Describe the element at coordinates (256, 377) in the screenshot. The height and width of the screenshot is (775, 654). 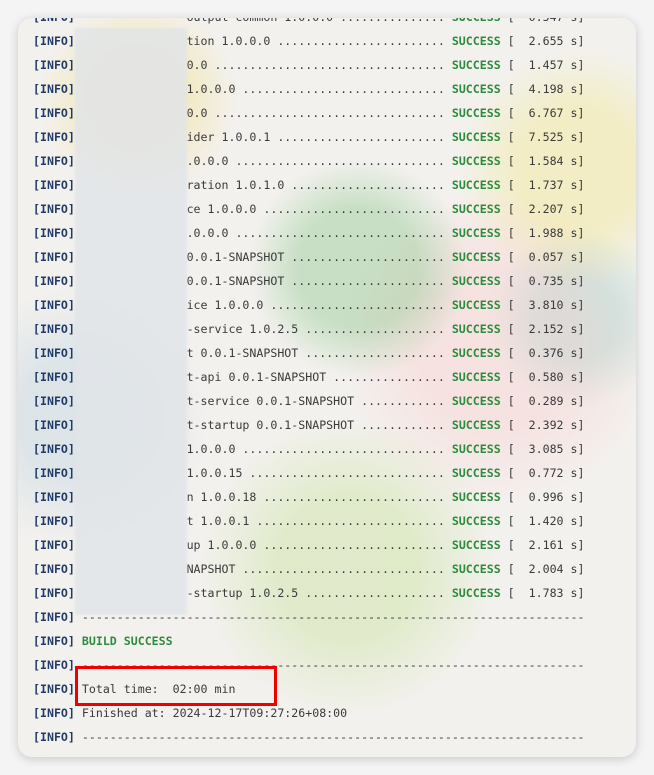
I see `module-name: t-api 0.0.1-SNAPSHOT` at that location.